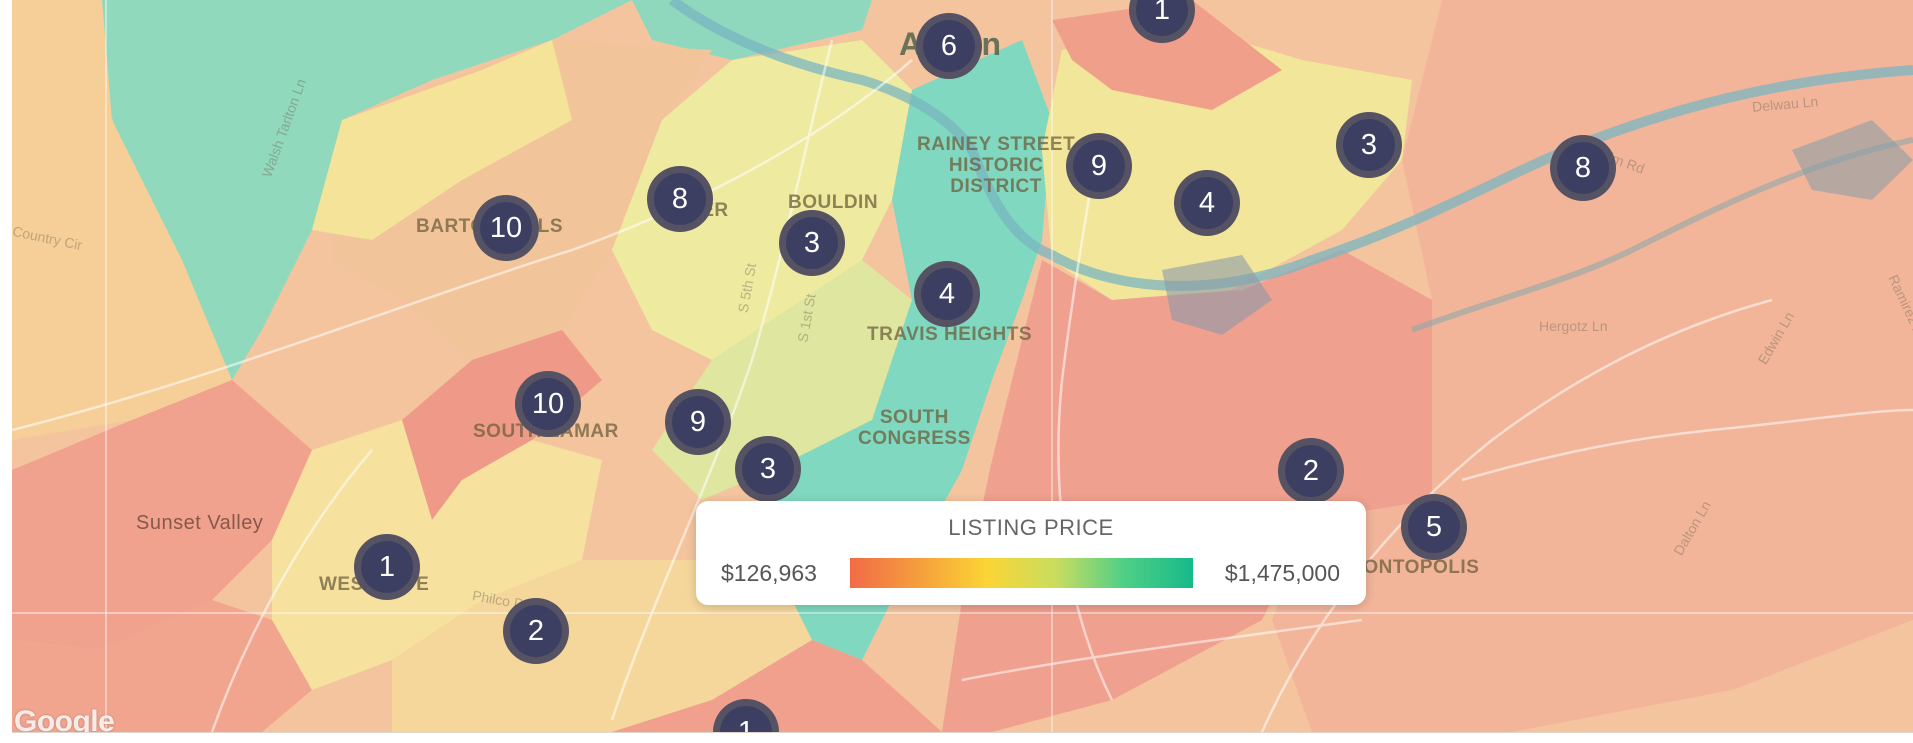  I want to click on region-sw-low, so click(162, 515).